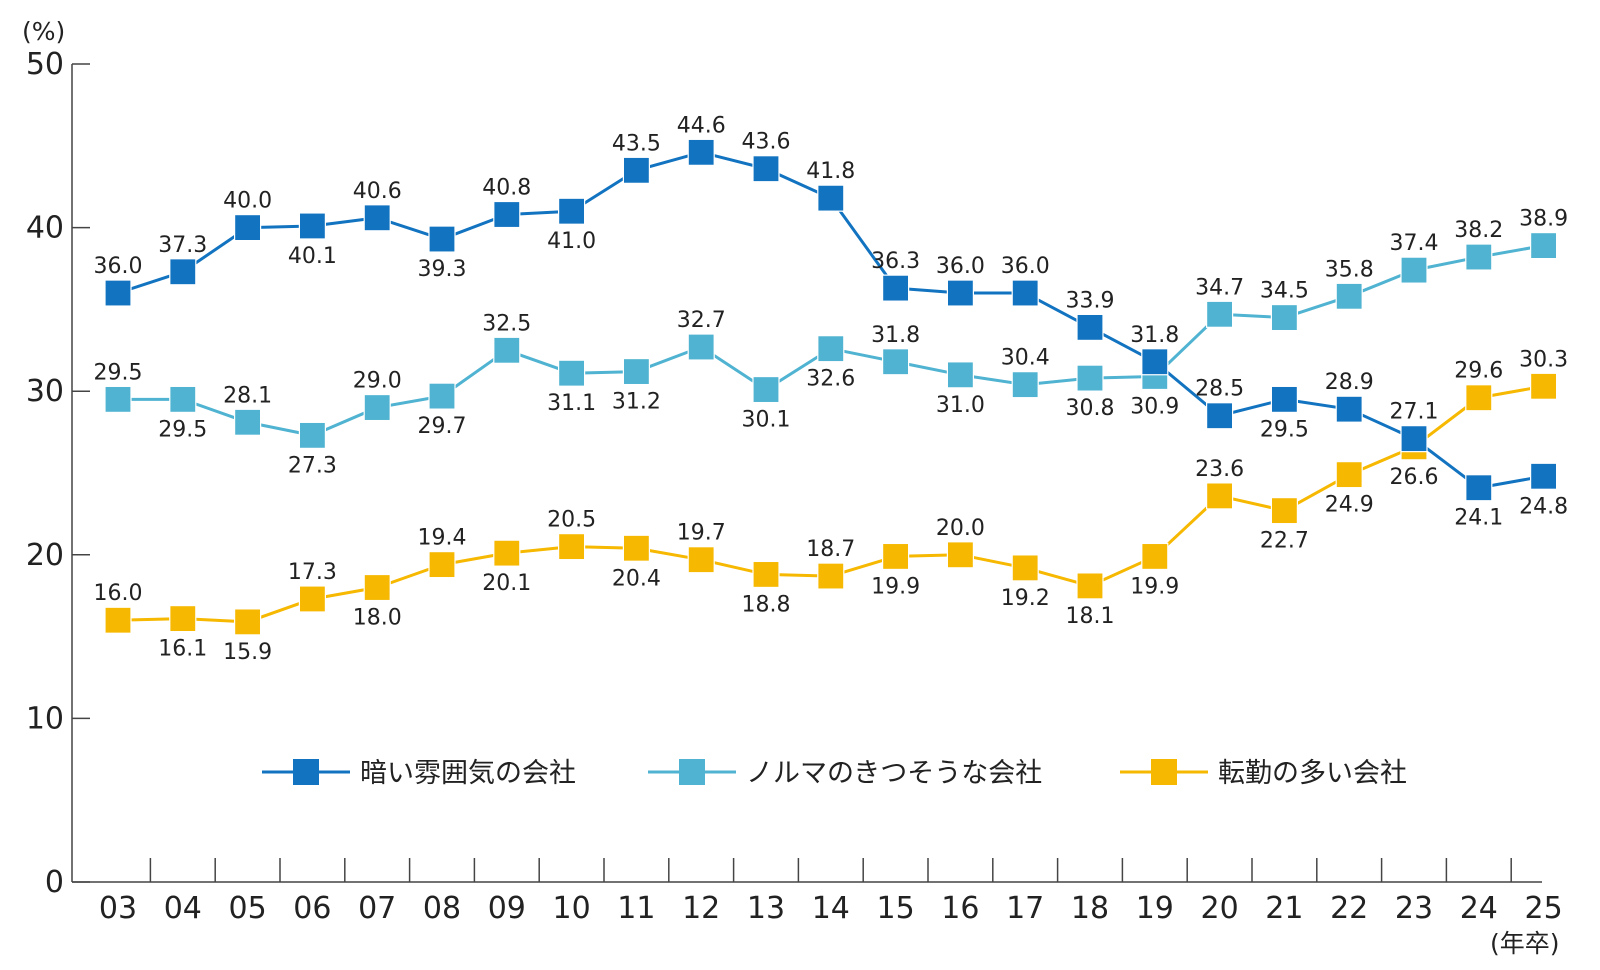 This screenshot has height=970, width=1600. What do you see at coordinates (183, 908) in the screenshot?
I see `x-tick-label: 04` at bounding box center [183, 908].